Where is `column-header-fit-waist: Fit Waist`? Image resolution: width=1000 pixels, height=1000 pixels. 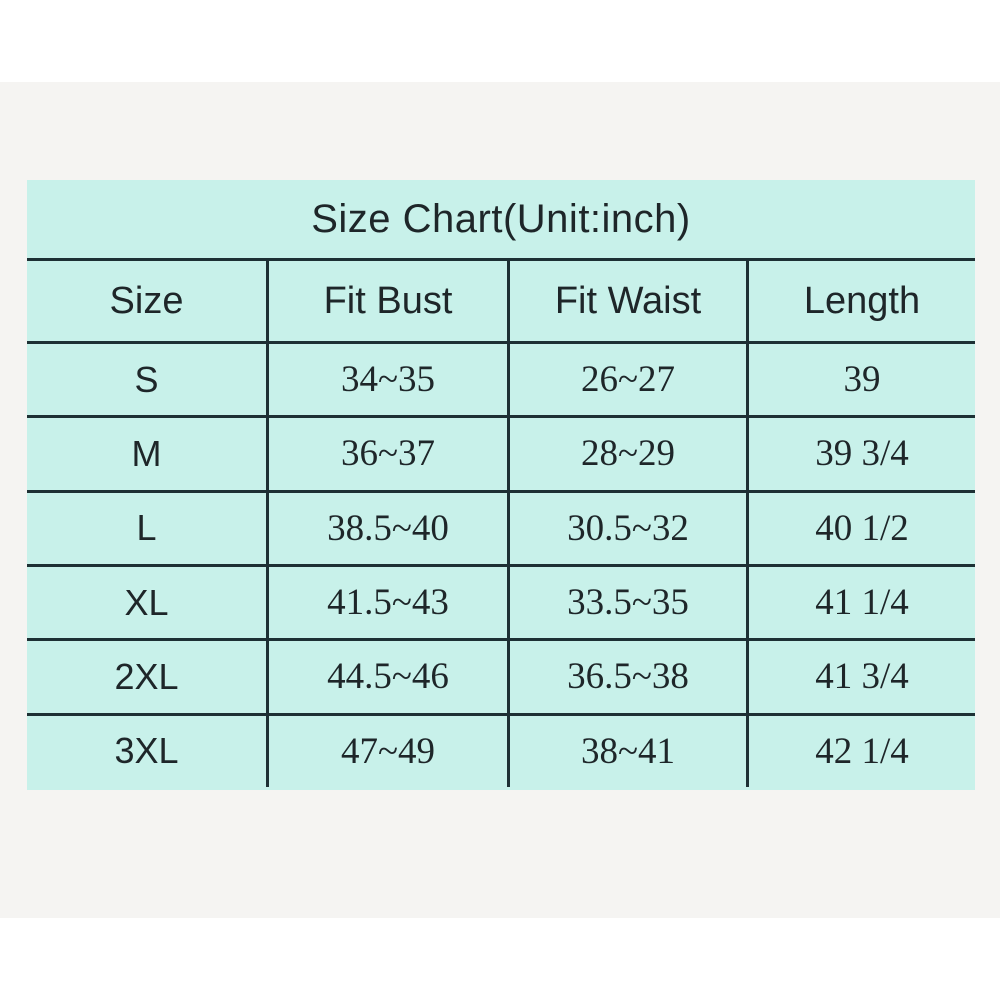 column-header-fit-waist: Fit Waist is located at coordinates (626, 301).